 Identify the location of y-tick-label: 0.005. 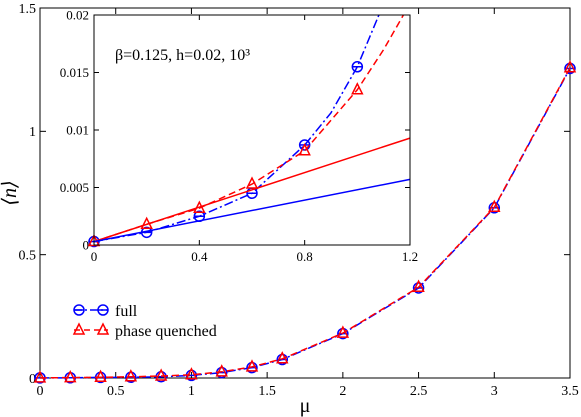
(74, 187).